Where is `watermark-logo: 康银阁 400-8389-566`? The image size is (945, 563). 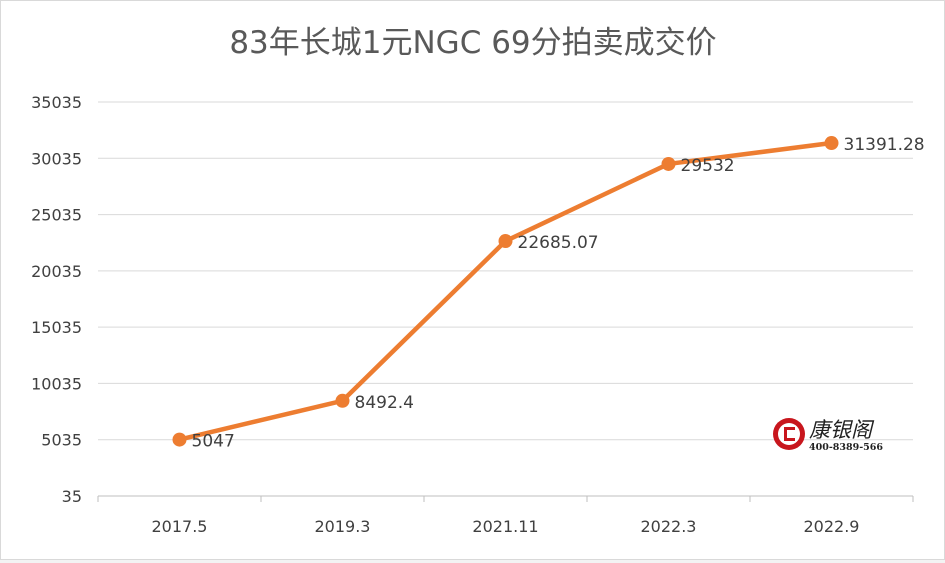
watermark-logo: 康银阁 400-8389-566 is located at coordinates (828, 435).